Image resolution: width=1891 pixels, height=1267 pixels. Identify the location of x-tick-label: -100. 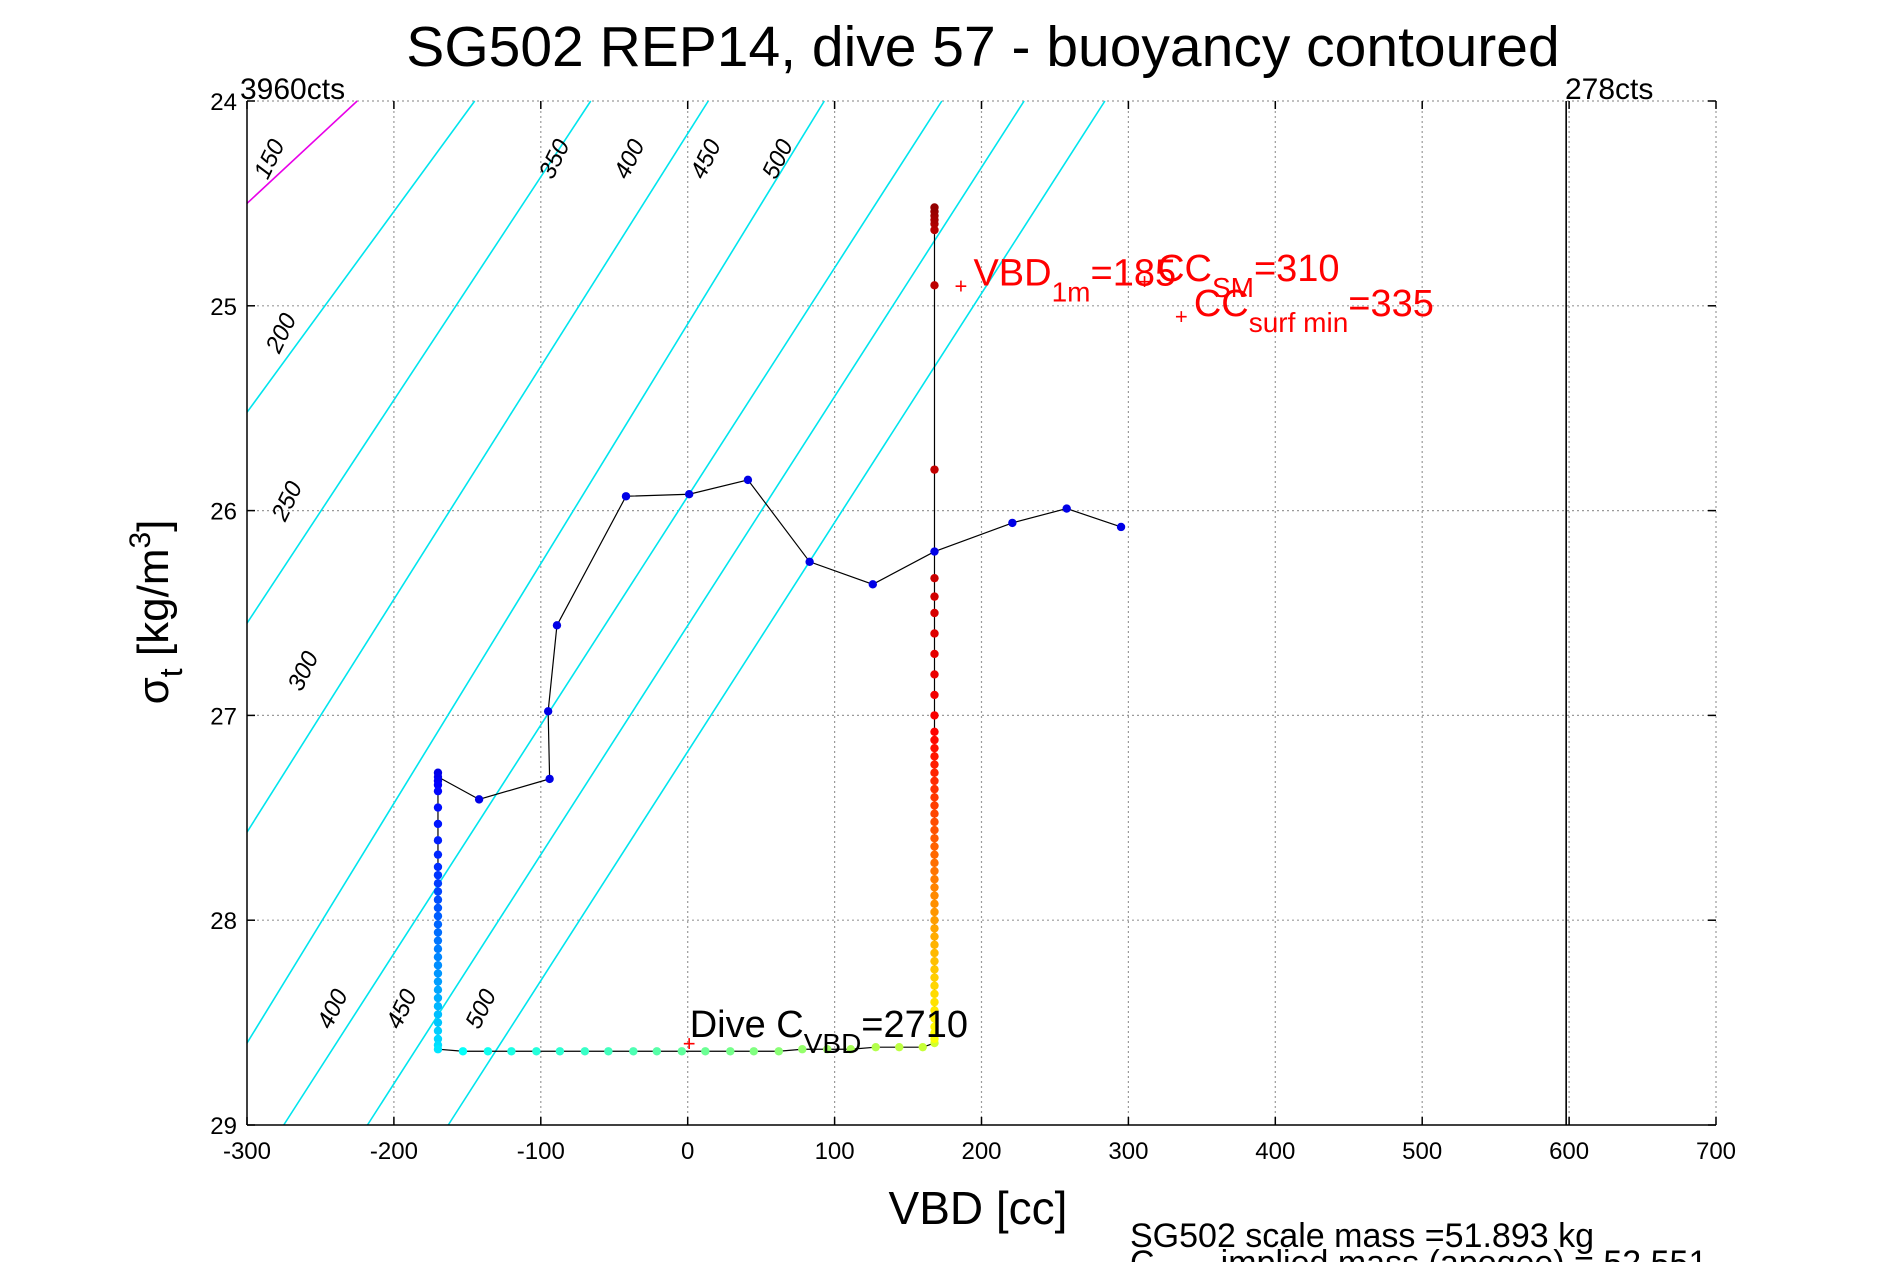
(541, 1151).